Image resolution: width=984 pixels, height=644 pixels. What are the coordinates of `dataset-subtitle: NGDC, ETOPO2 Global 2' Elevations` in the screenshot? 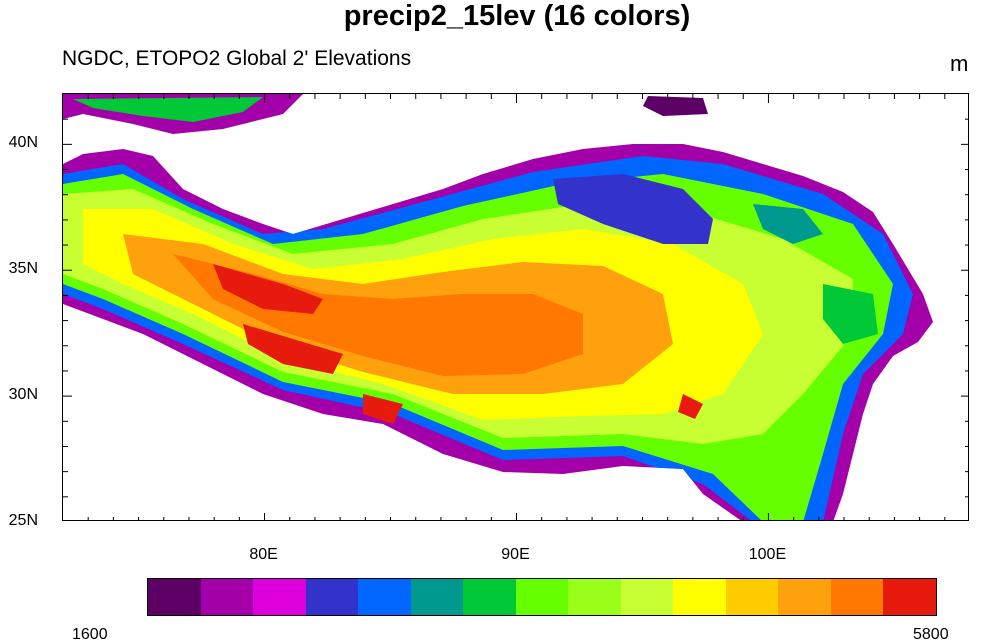 It's located at (237, 58).